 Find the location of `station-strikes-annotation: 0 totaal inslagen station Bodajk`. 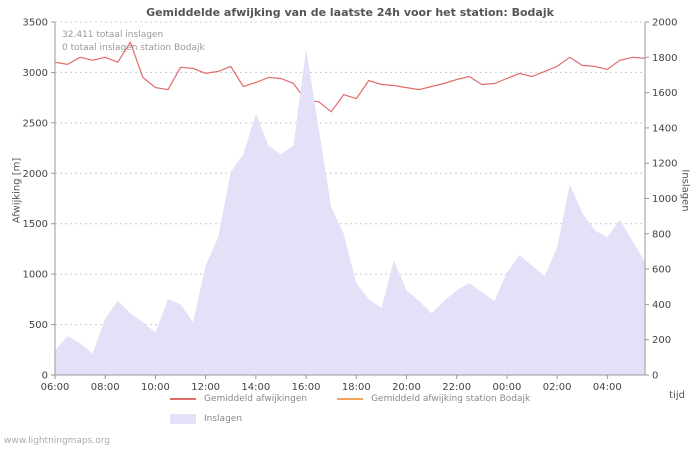

station-strikes-annotation: 0 totaal inslagen station Bodajk is located at coordinates (133, 48).